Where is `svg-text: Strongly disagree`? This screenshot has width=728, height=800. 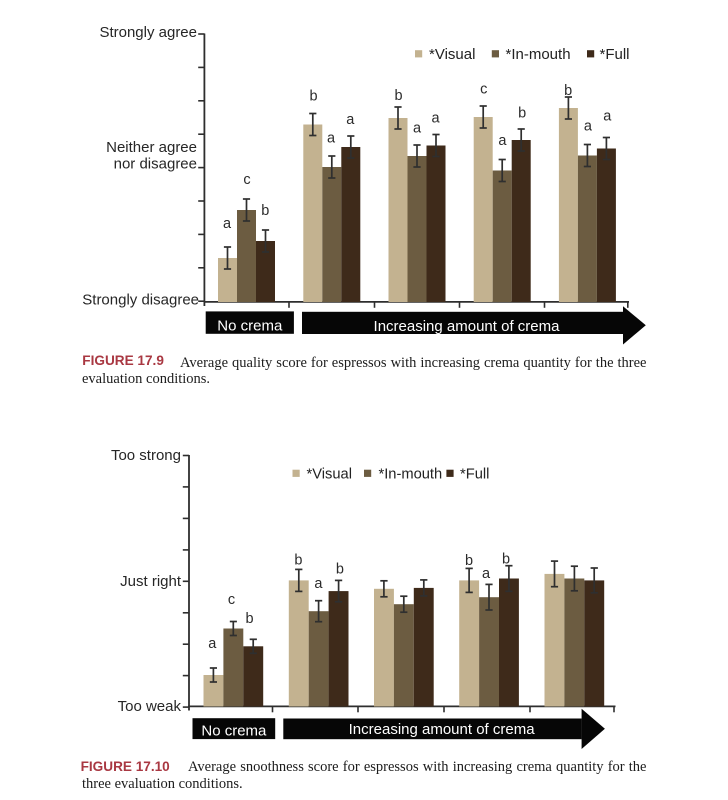
svg-text: Strongly disagree is located at coordinates (140, 300).